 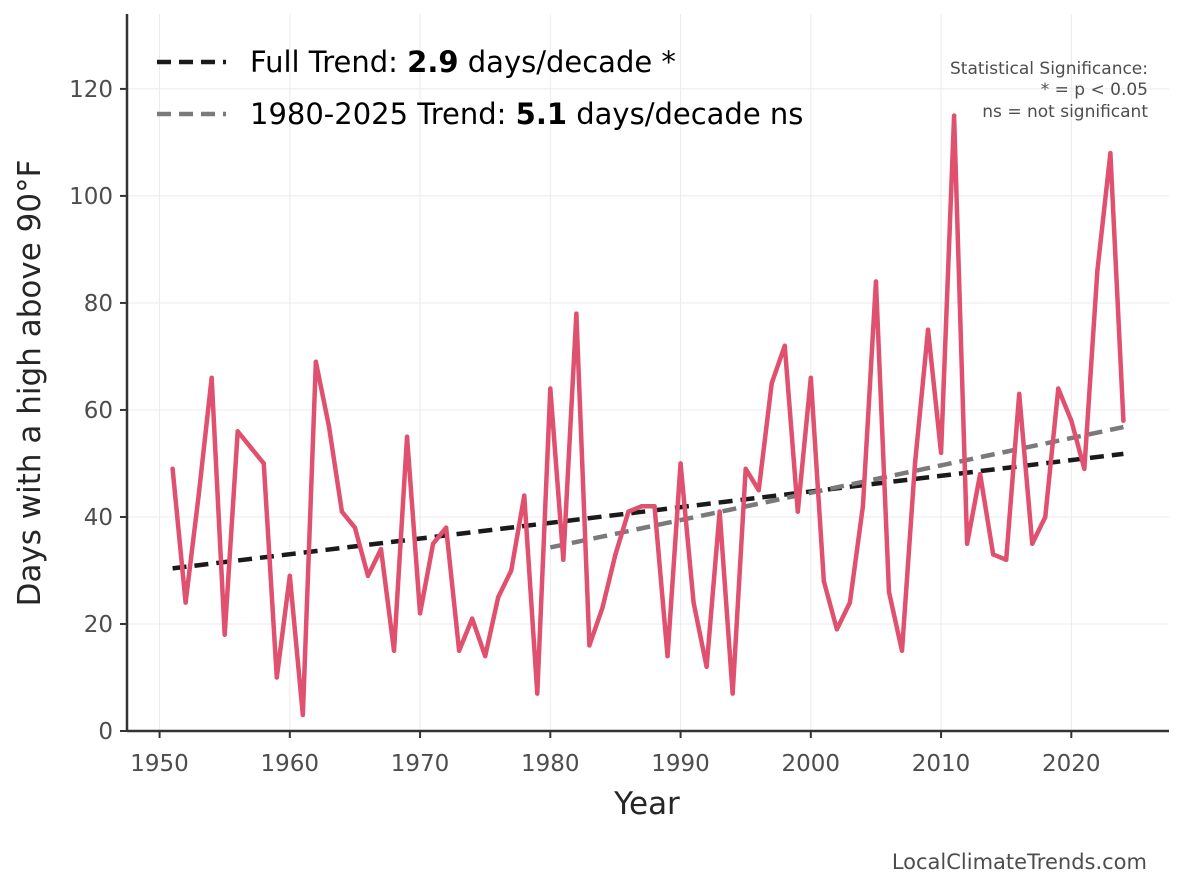 What do you see at coordinates (628, 511) in the screenshot?
I see `data-point-1986` at bounding box center [628, 511].